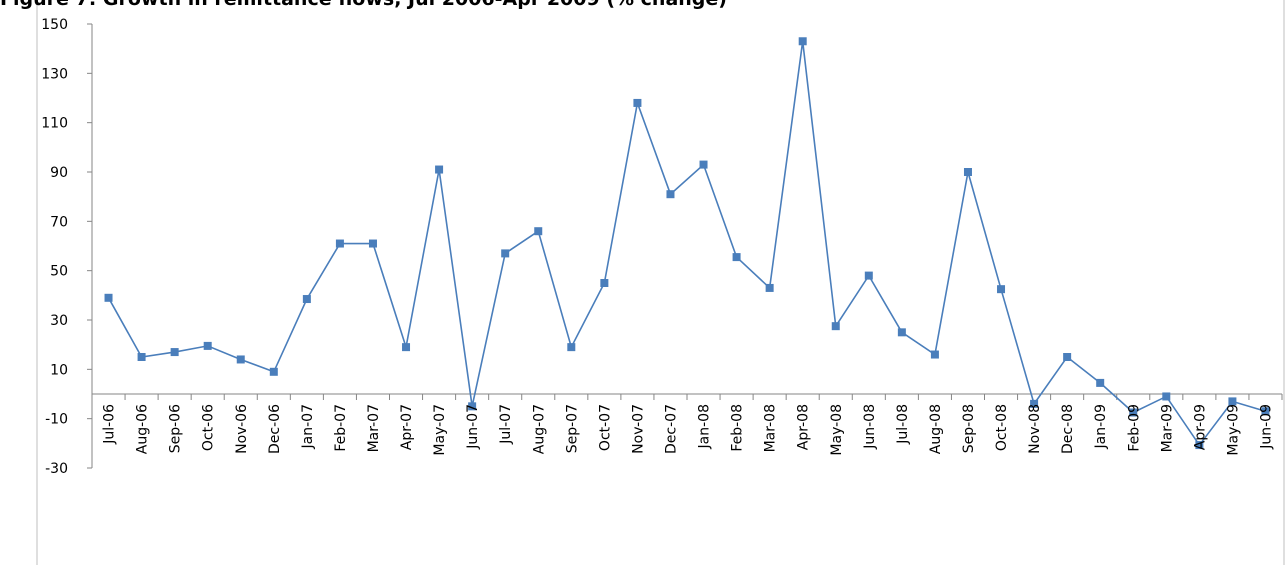  I want to click on x-tick-label: Dec-07, so click(671, 429).